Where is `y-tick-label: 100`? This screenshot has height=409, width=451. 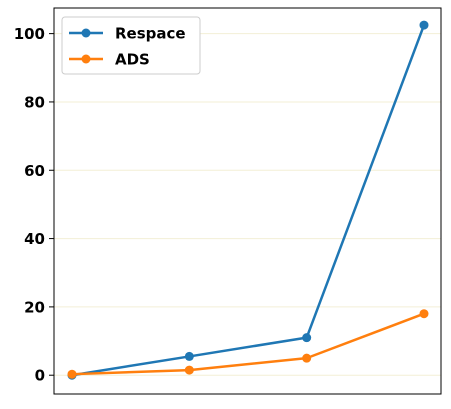 y-tick-label: 100 is located at coordinates (29, 34).